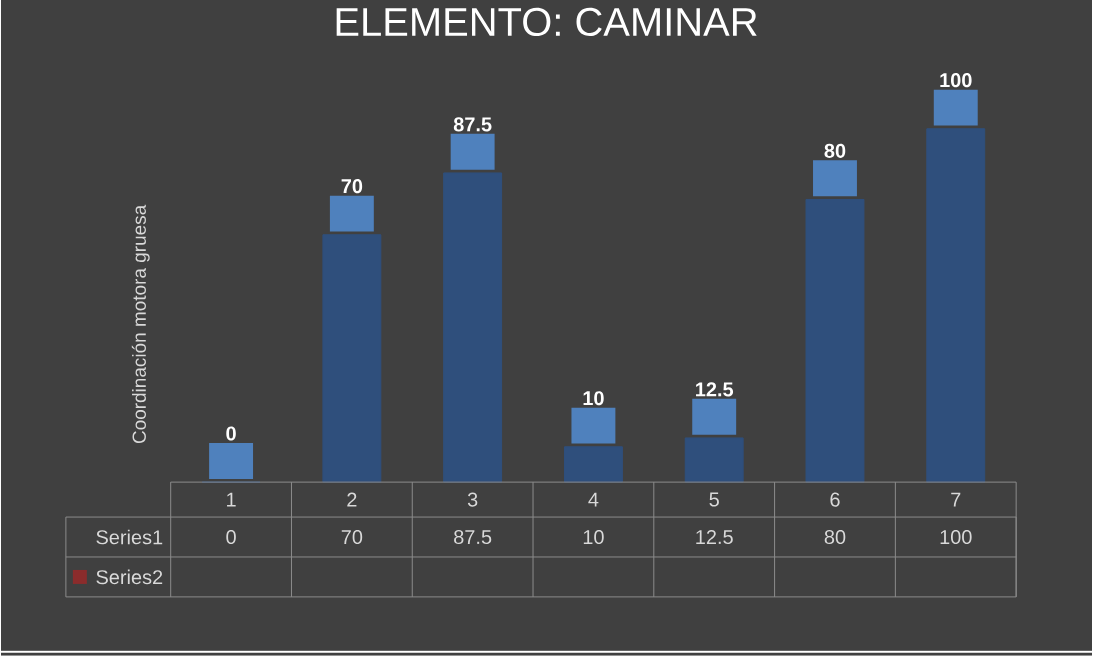  What do you see at coordinates (593, 537) in the screenshot?
I see `data-label: 10` at bounding box center [593, 537].